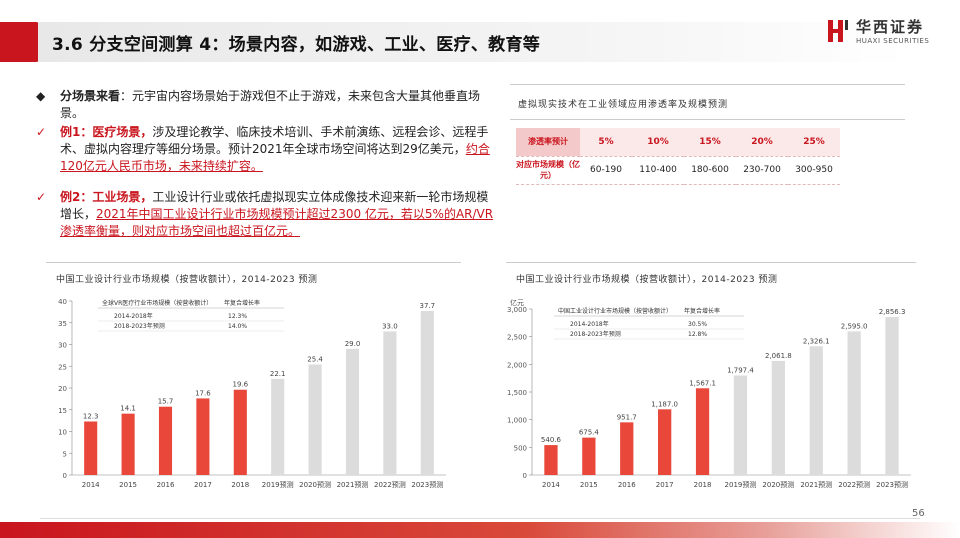 This screenshot has height=538, width=960. What do you see at coordinates (520, 448) in the screenshot?
I see `y-tick-label: 500` at bounding box center [520, 448].